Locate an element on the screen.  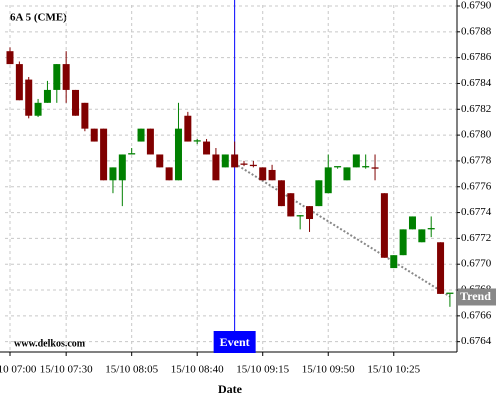
y-tick-label: 0.6776 is located at coordinates (476, 186).